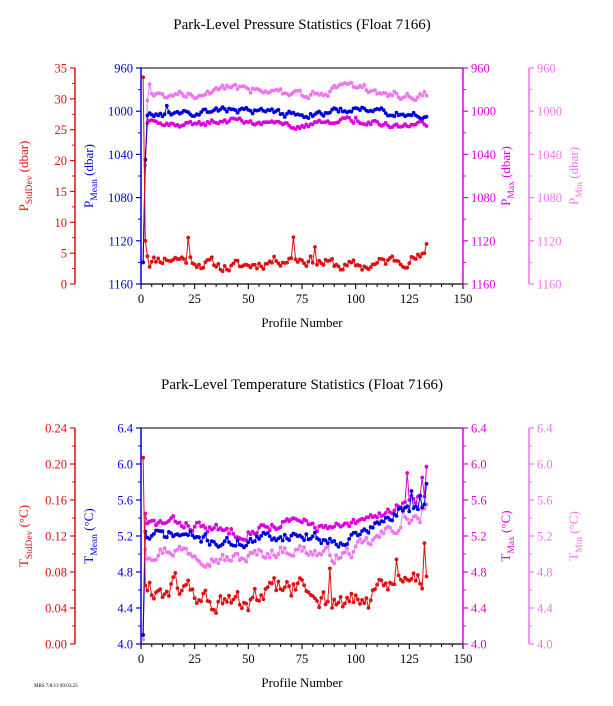 The image size is (613, 706). Describe the element at coordinates (120, 112) in the screenshot. I see `mean-tick-label: 1000` at that location.